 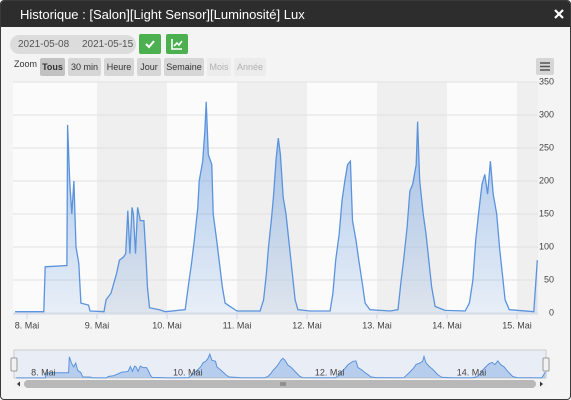 What do you see at coordinates (149, 67) in the screenshot?
I see `zoom-button: Jour` at bounding box center [149, 67].